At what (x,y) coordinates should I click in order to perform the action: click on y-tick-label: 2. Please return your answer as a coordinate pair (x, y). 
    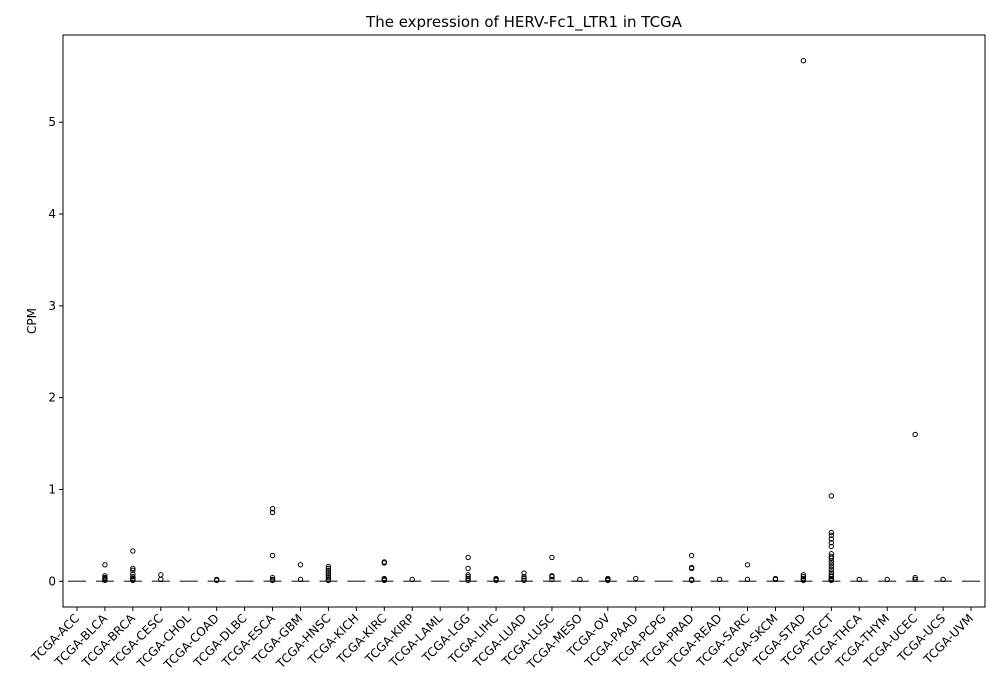
    Looking at the image, I should click on (52, 398).